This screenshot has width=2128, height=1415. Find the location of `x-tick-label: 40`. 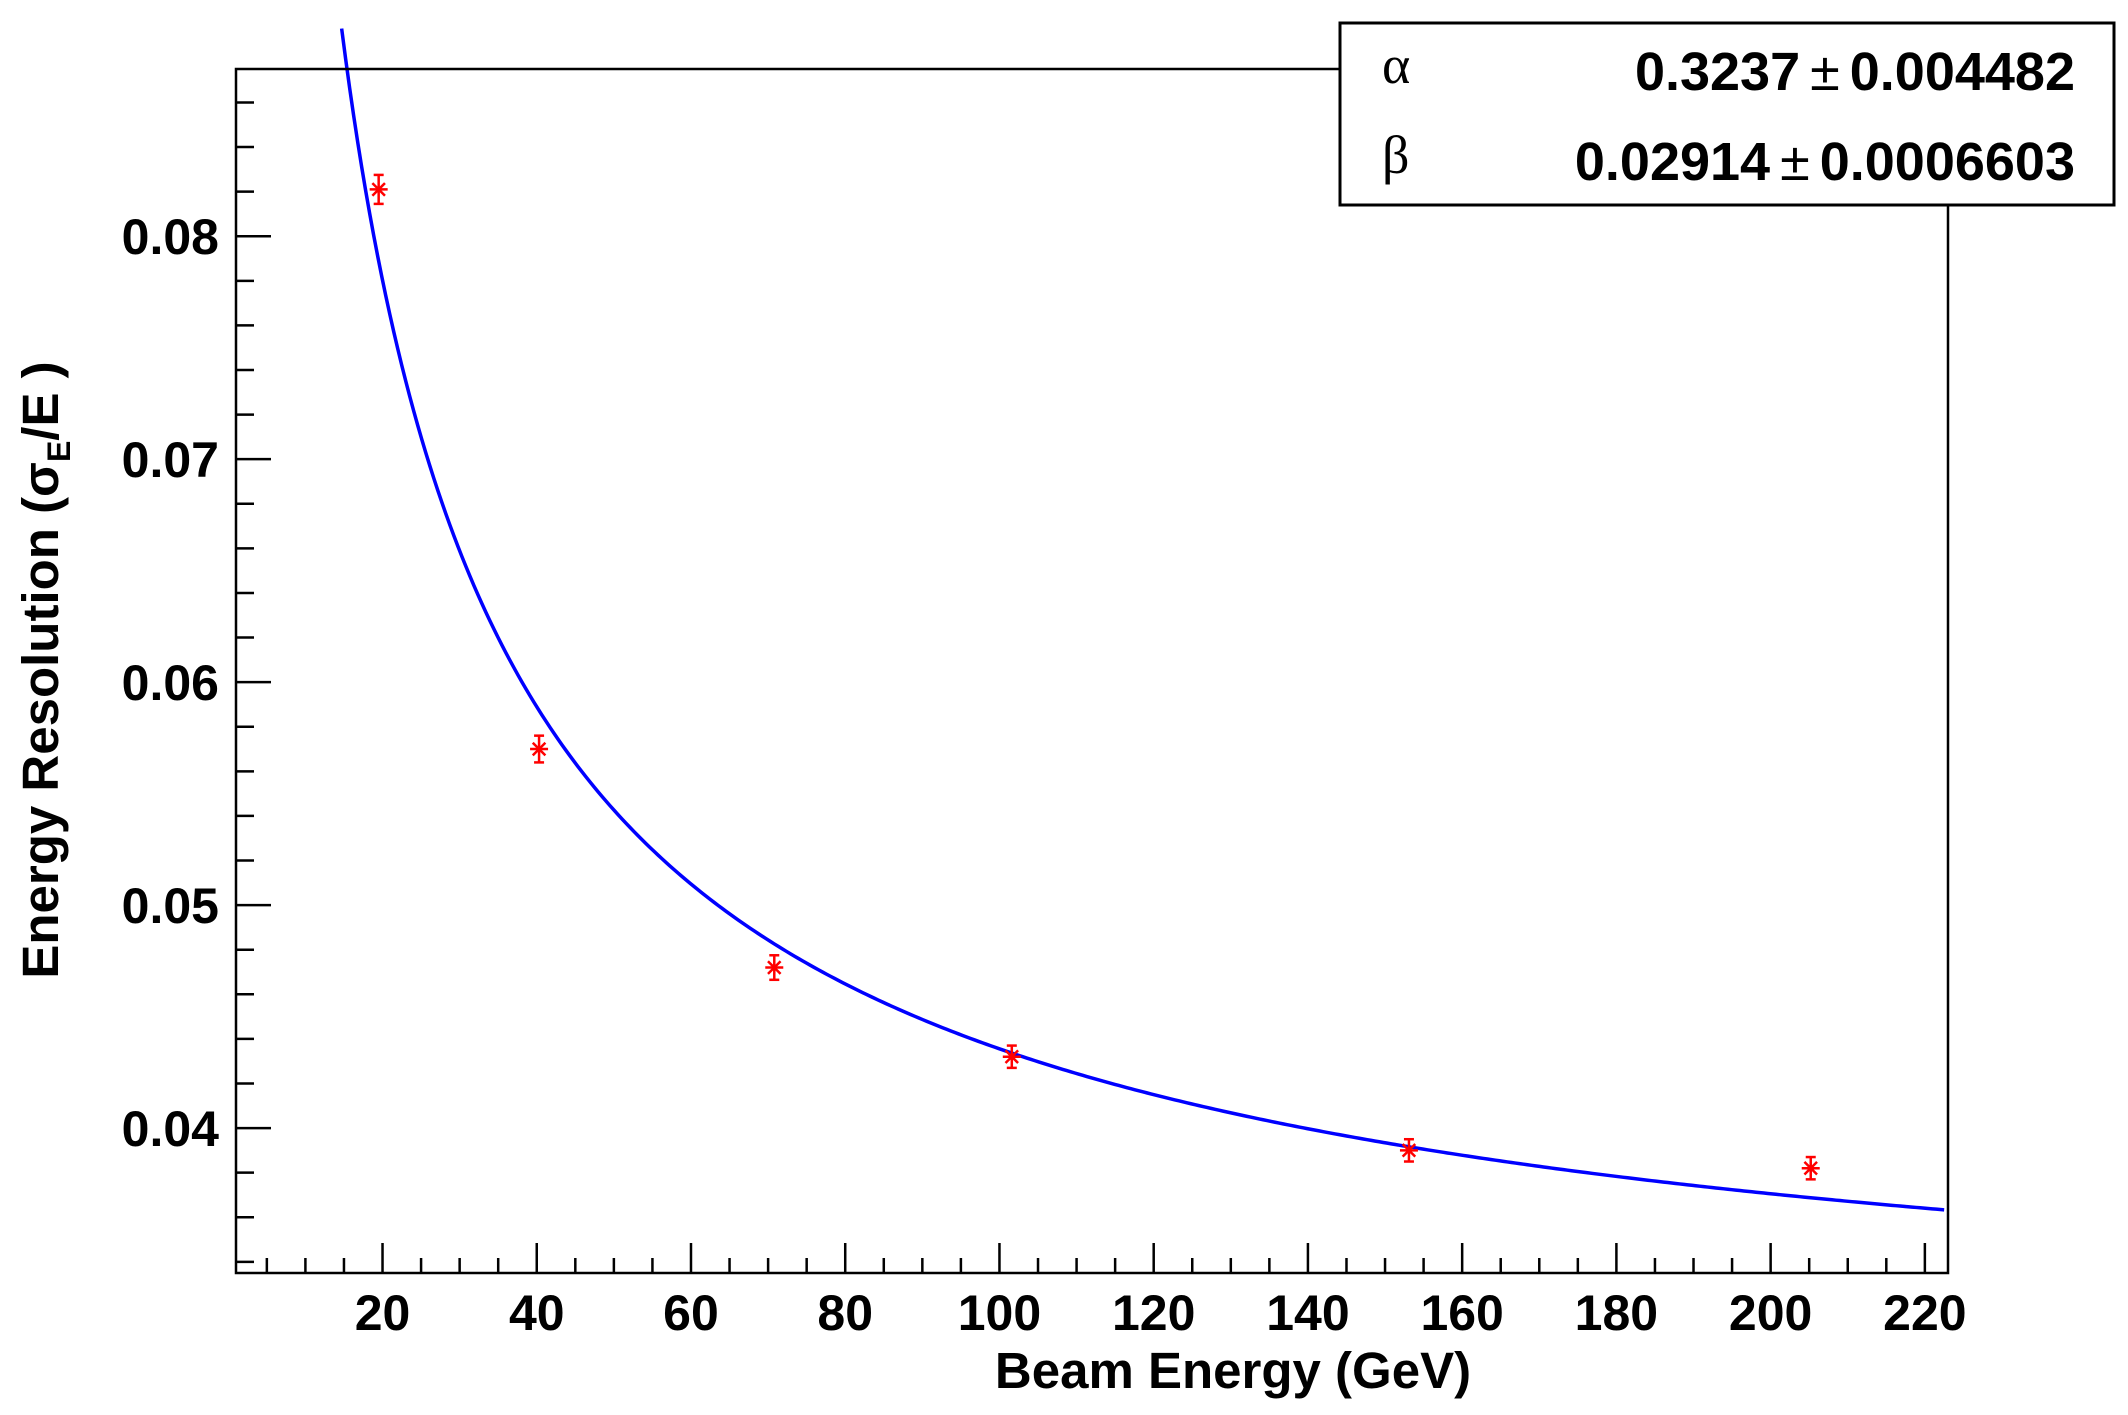

x-tick-label: 40 is located at coordinates (537, 1313).